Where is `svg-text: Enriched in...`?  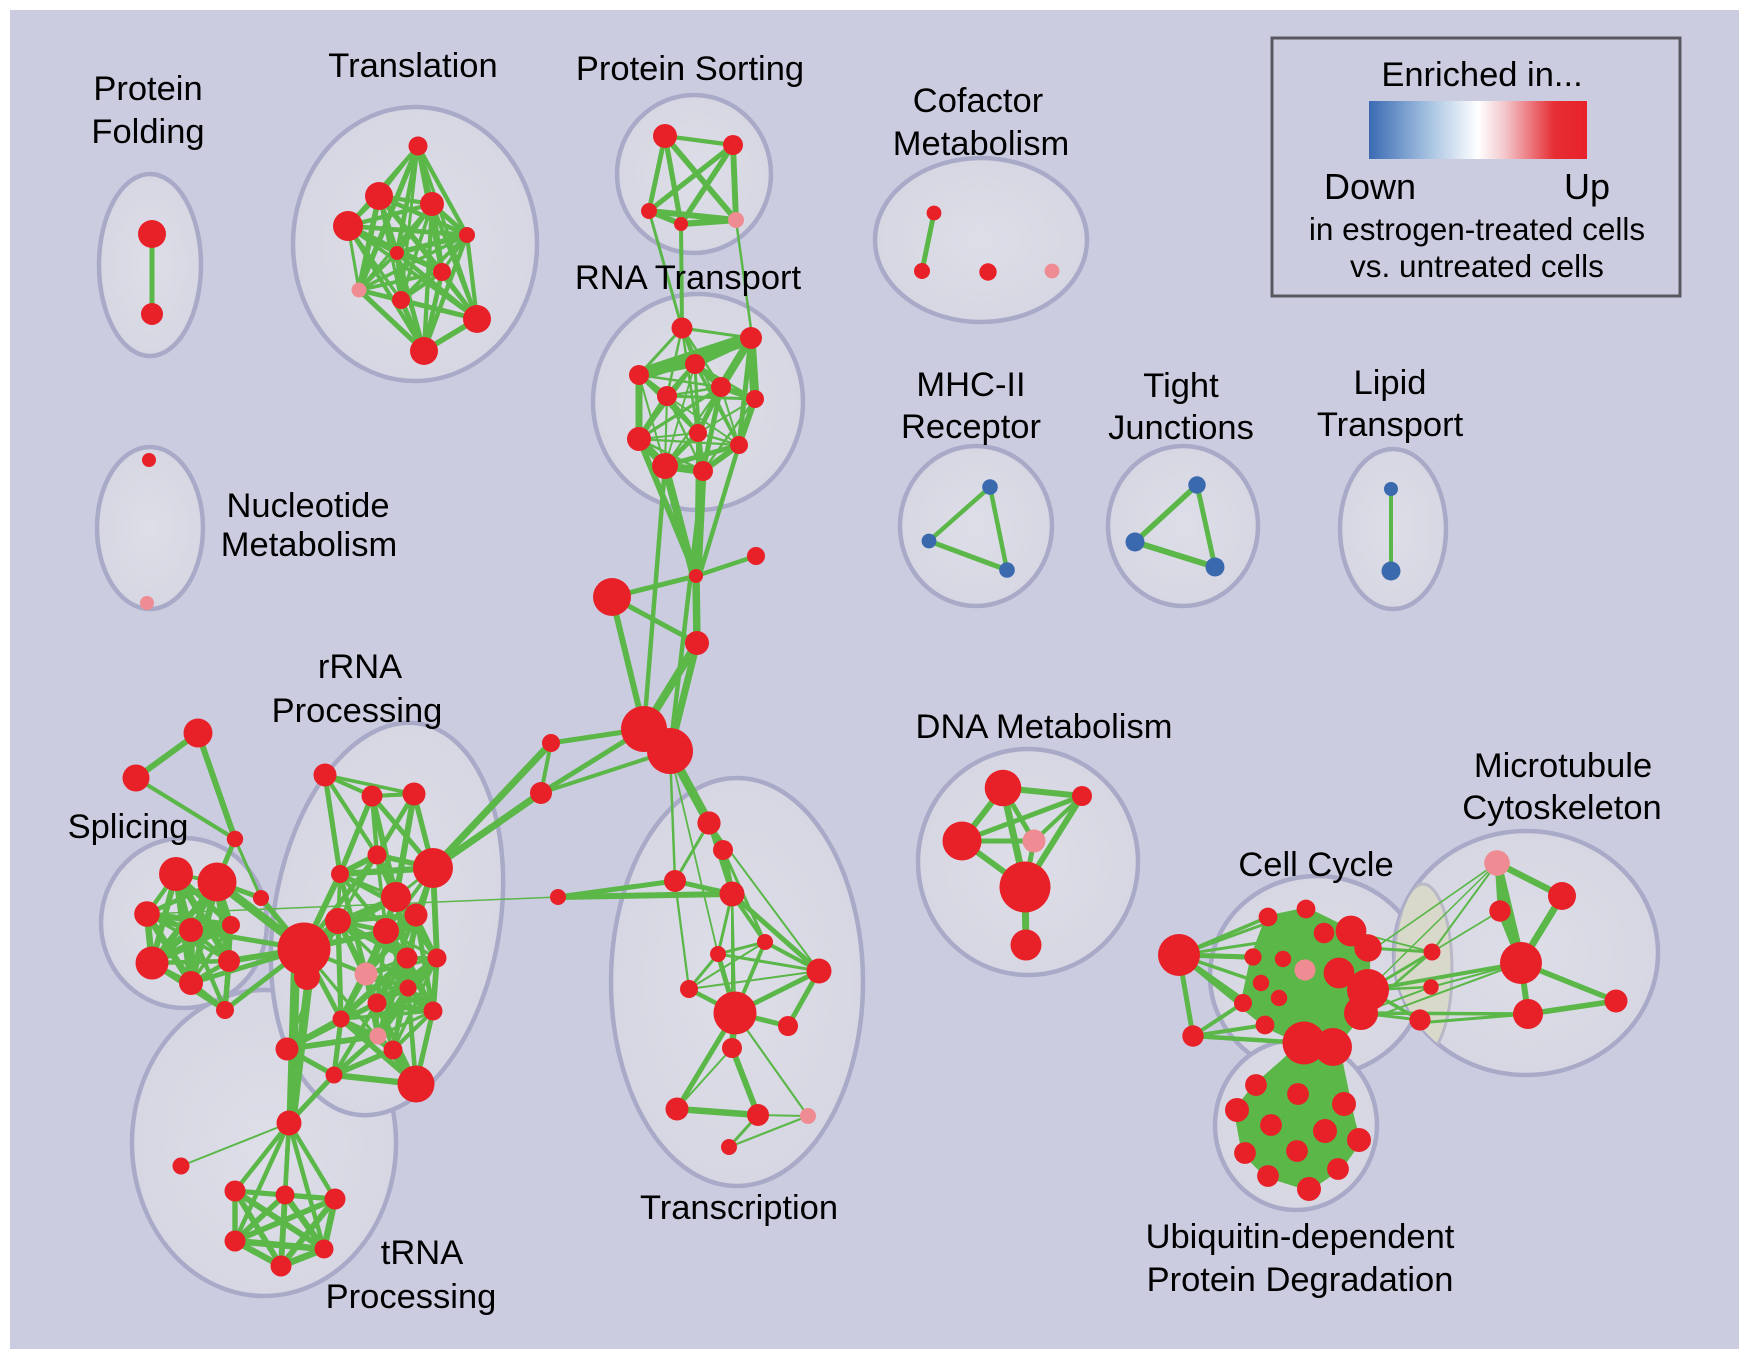
svg-text: Enriched in... is located at coordinates (1481, 75).